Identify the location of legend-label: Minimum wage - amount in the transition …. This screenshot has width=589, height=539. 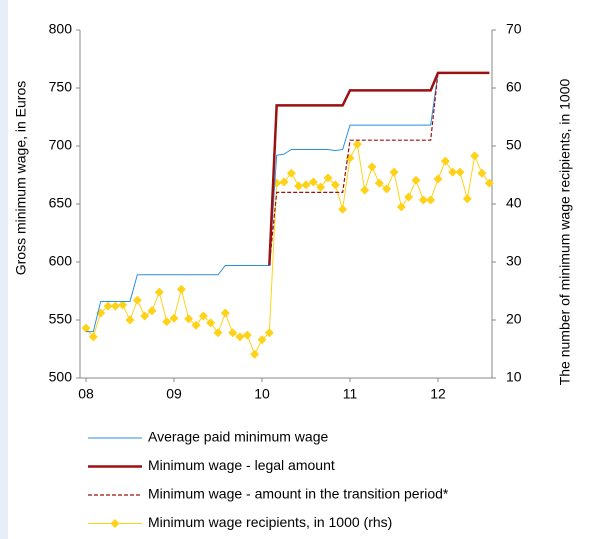
(298, 494).